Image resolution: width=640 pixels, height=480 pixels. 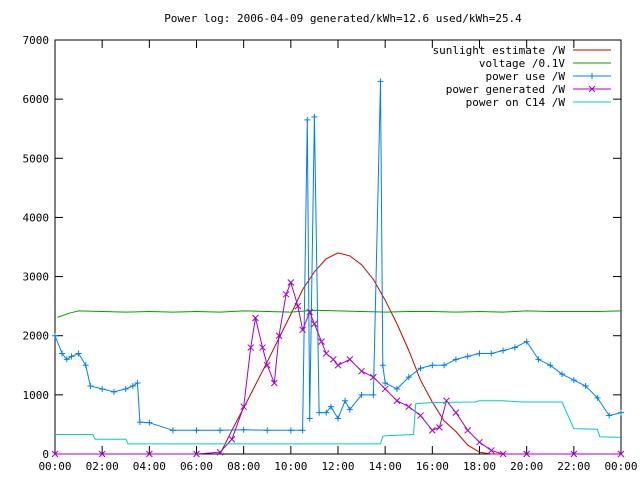 What do you see at coordinates (36, 40) in the screenshot?
I see `y-tick-label: 7000` at bounding box center [36, 40].